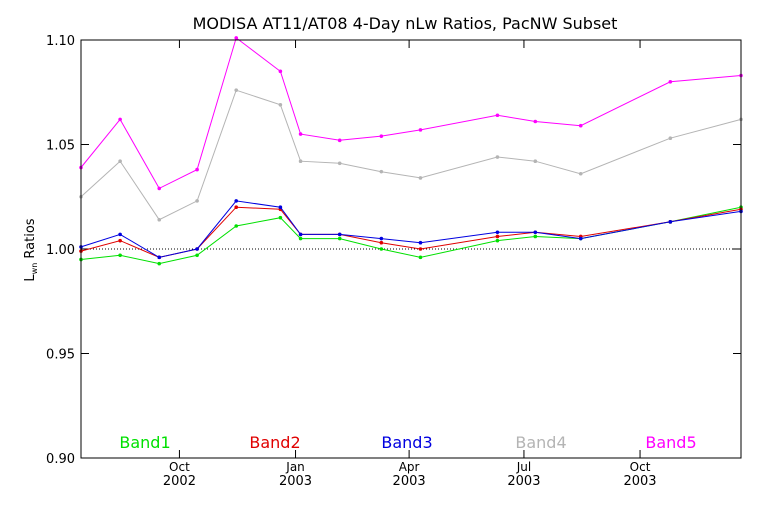  What do you see at coordinates (409, 467) in the screenshot?
I see `x-tick-month: Apr` at bounding box center [409, 467].